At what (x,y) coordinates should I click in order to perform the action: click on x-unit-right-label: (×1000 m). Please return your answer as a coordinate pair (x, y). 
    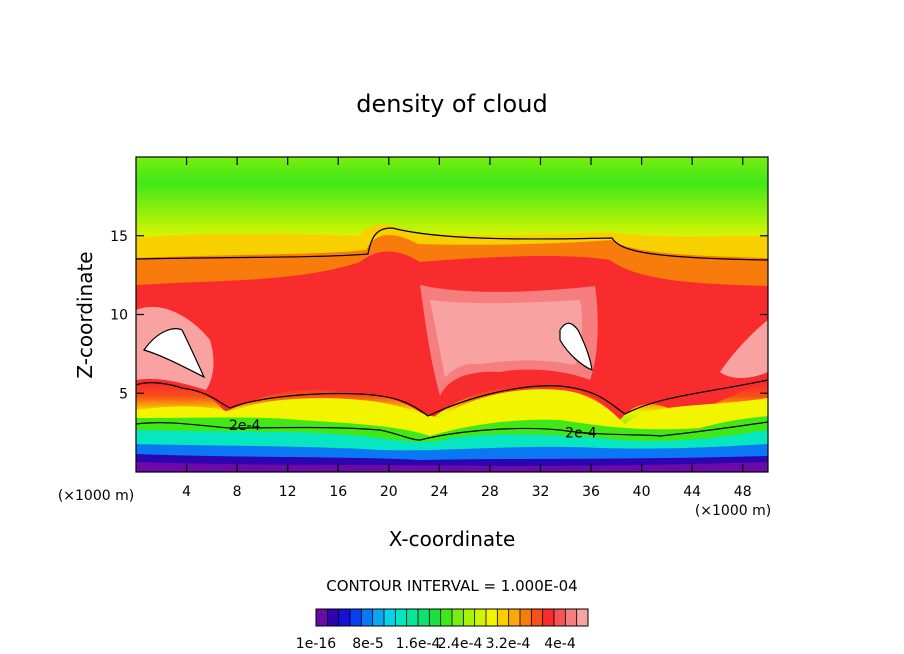
    Looking at the image, I should click on (733, 511).